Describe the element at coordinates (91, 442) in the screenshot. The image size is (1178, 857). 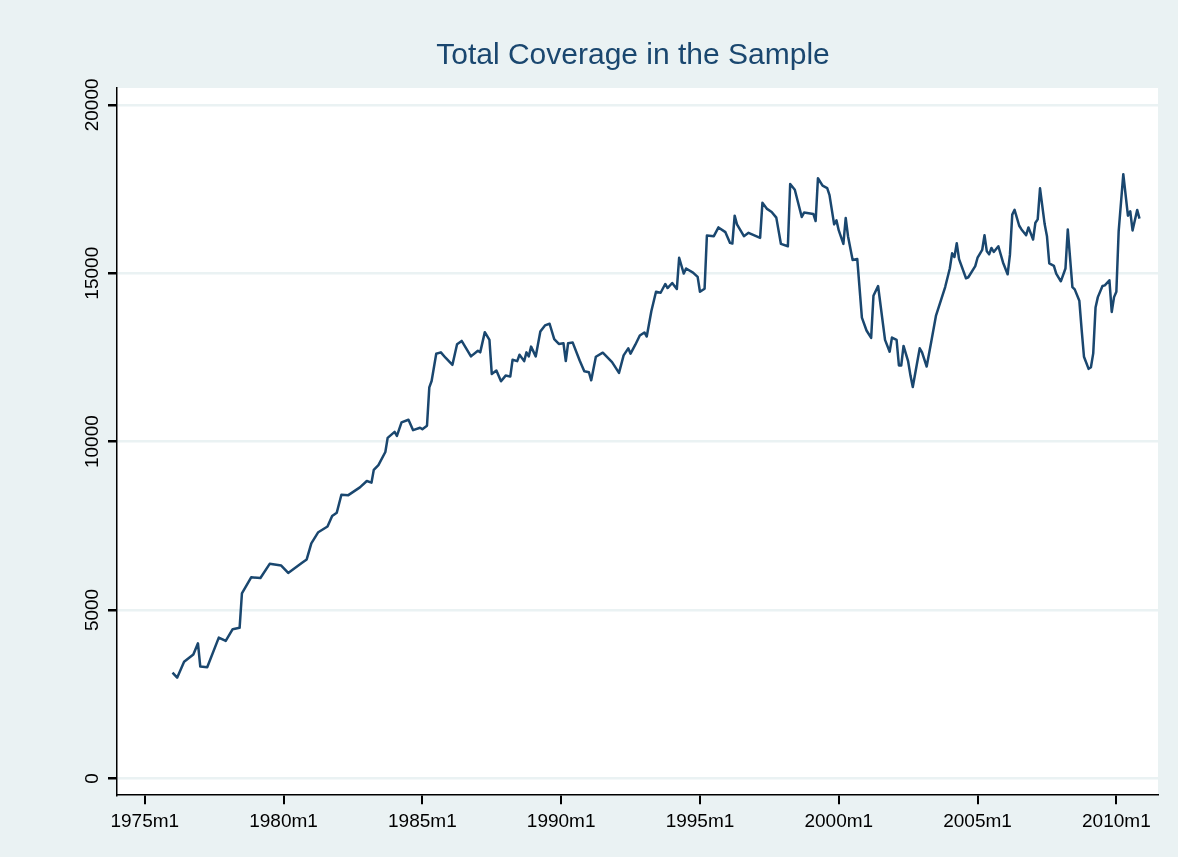
I see `y-tick-label: 10000` at that location.